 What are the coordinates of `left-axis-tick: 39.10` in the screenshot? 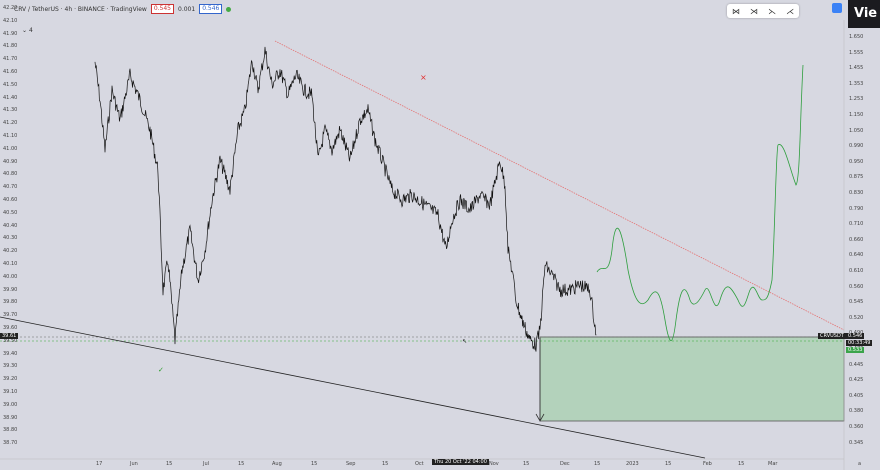 It's located at (10, 392).